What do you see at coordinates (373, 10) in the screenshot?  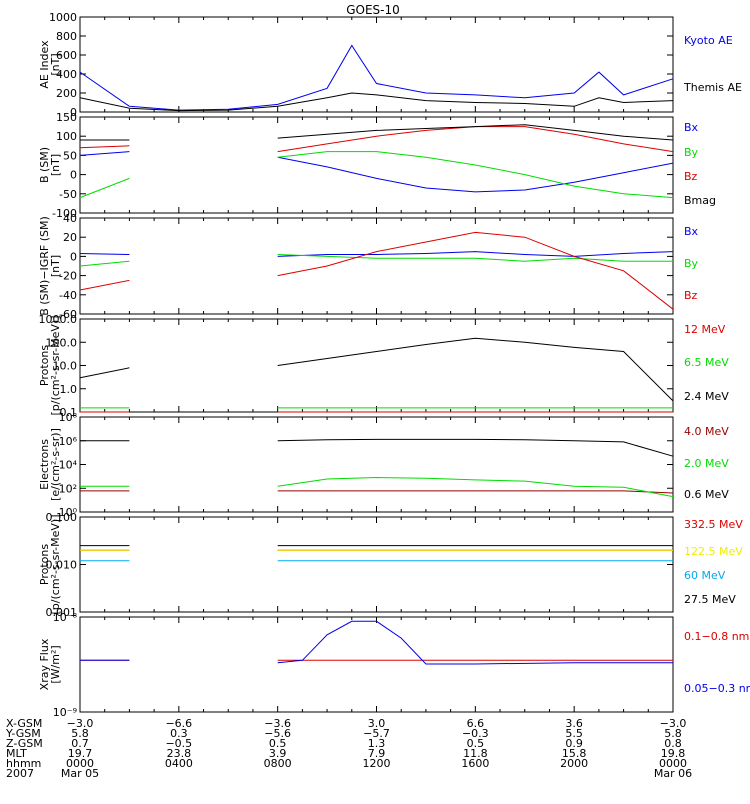 I see `figure-title: GOES-10` at bounding box center [373, 10].